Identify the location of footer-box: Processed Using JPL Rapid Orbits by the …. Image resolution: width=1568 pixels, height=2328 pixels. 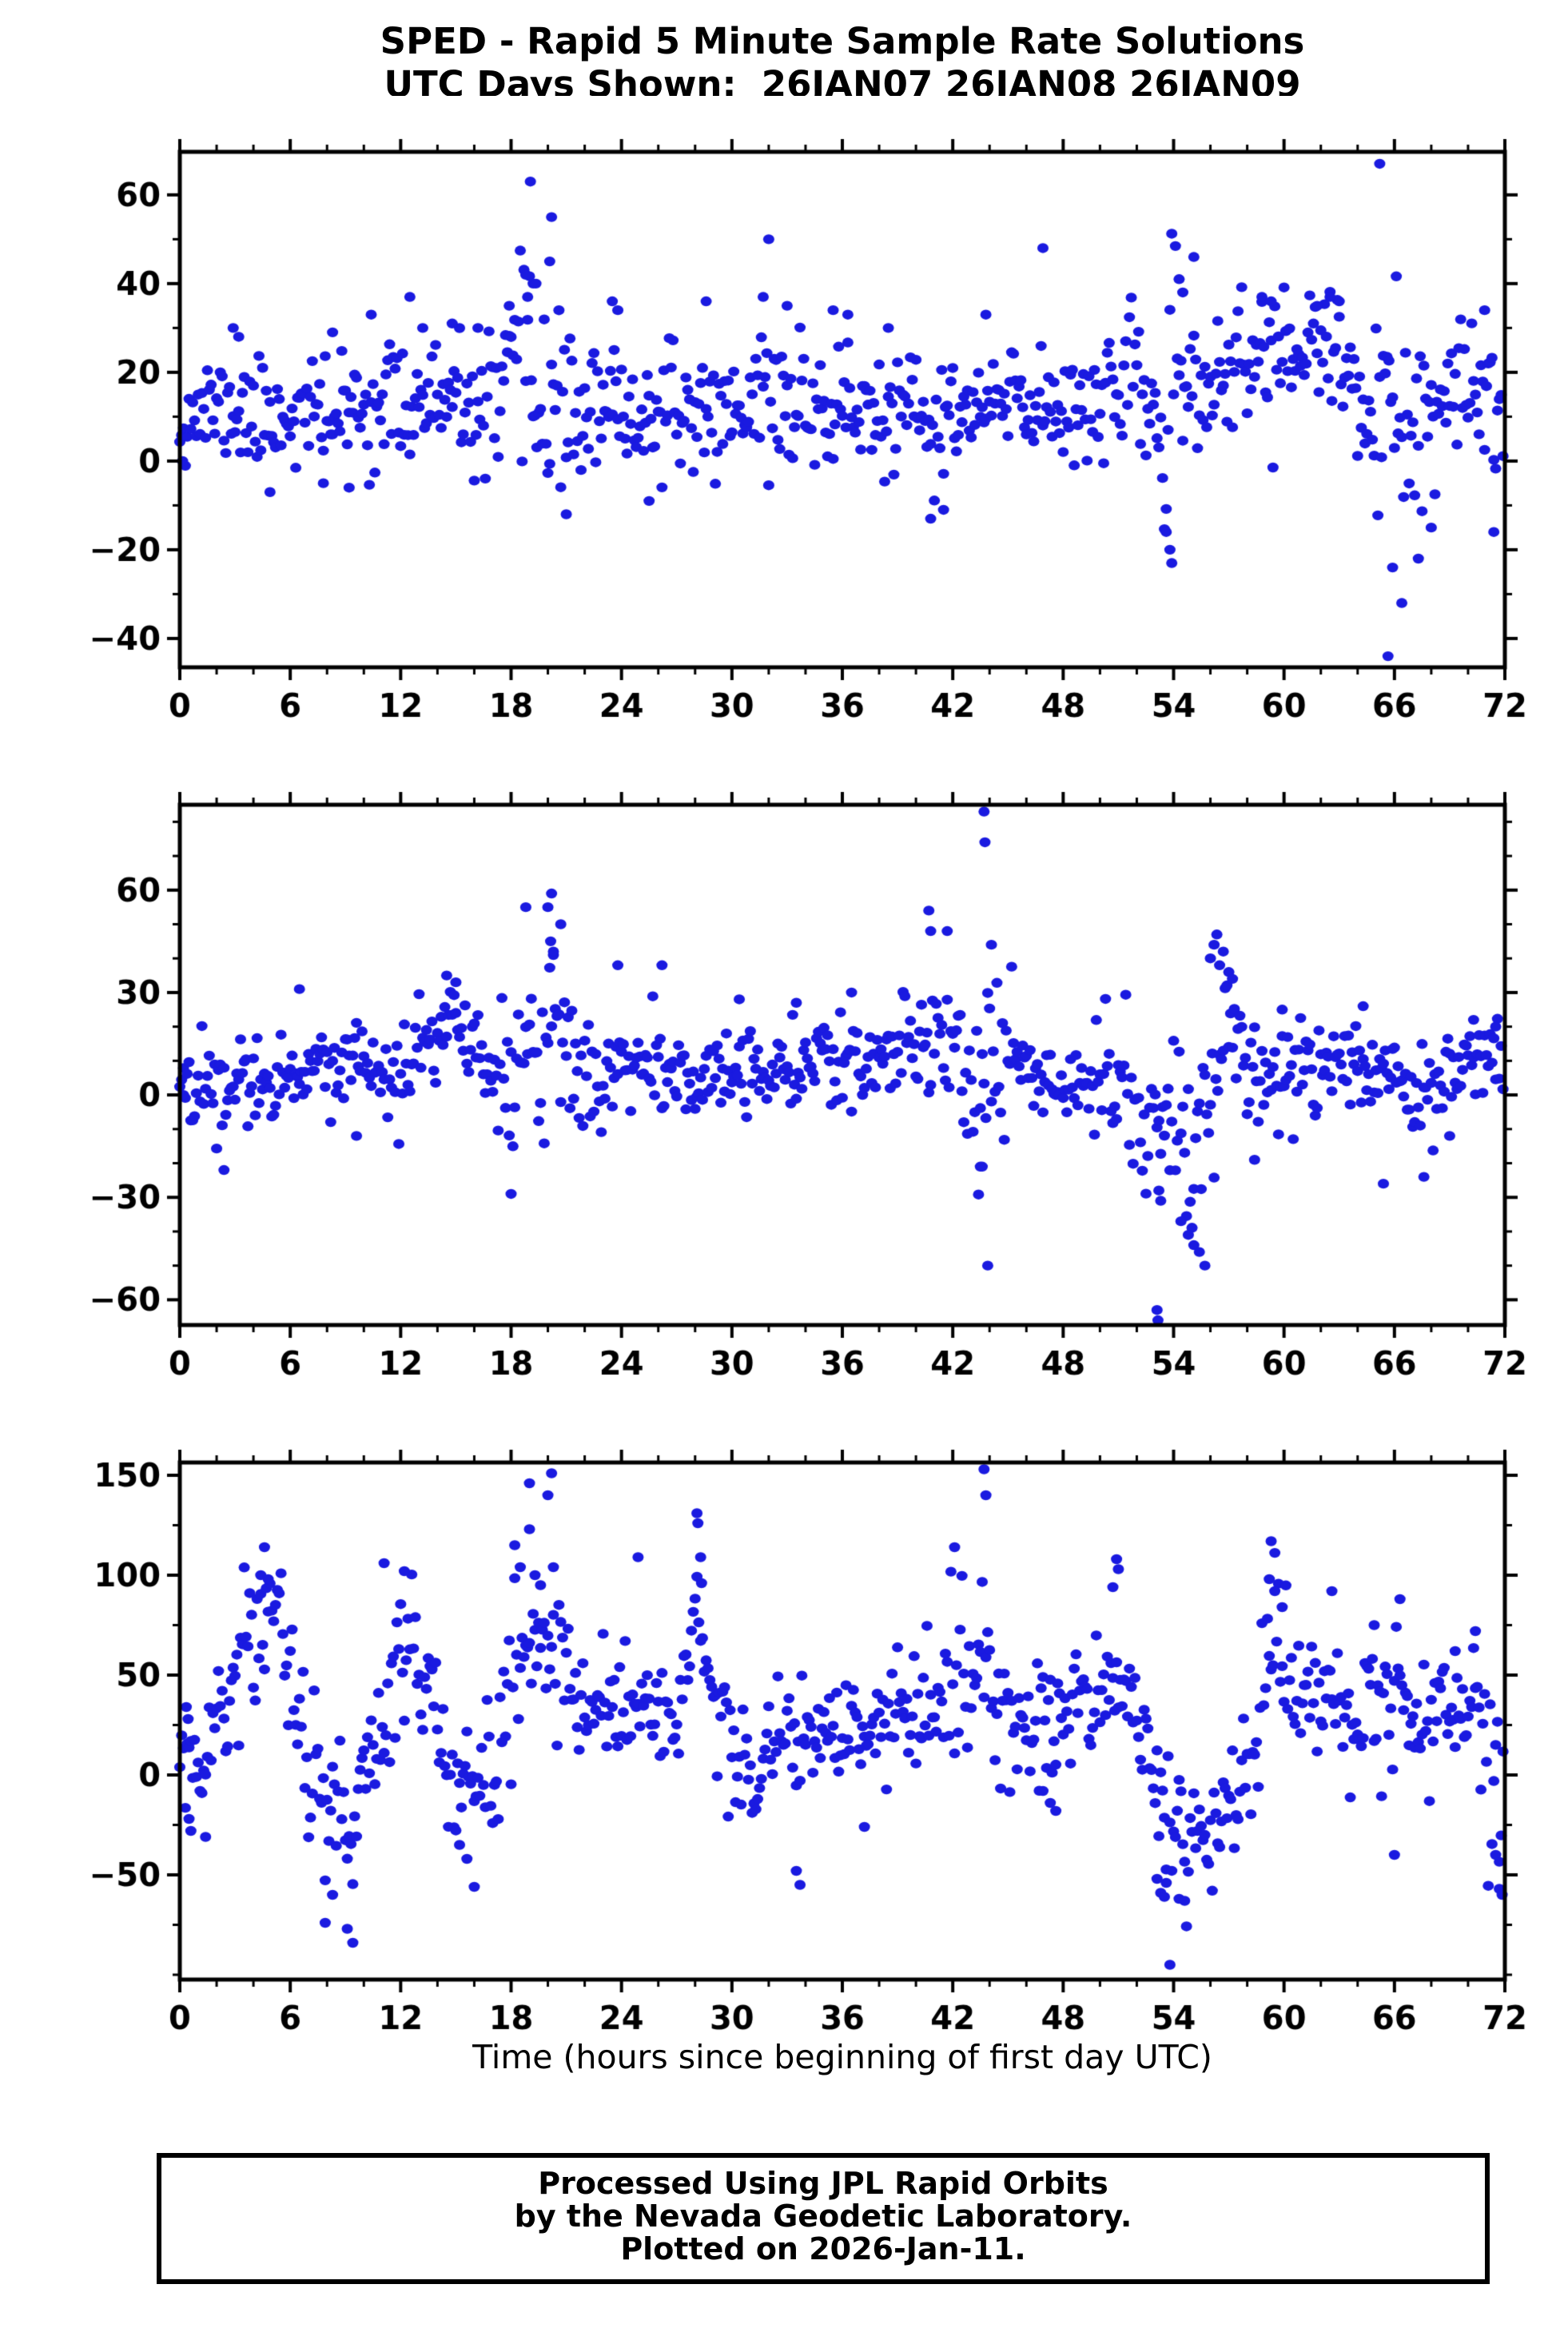
(823, 2218).